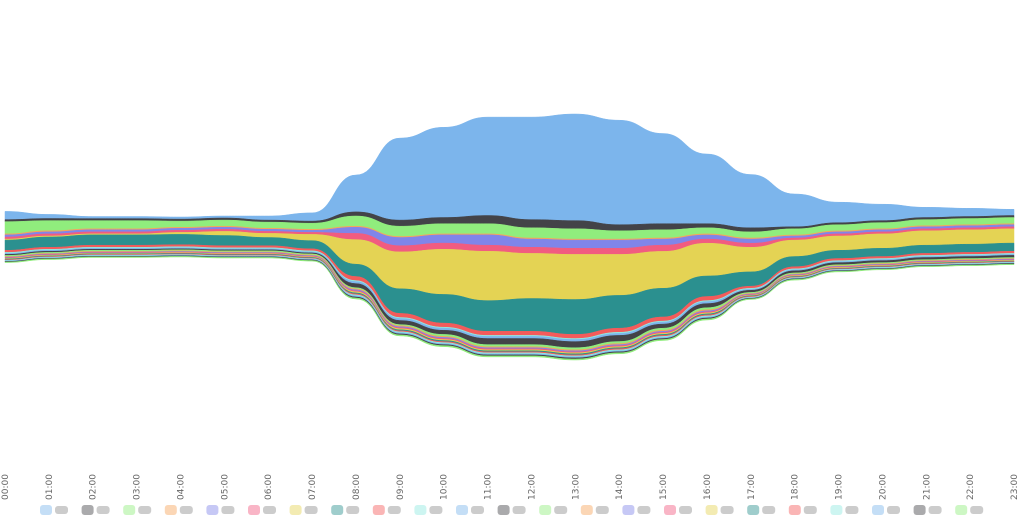 Image resolution: width=1023 pixels, height=521 pixels. What do you see at coordinates (708, 487) in the screenshot?
I see `x-tick-label: 16:00` at bounding box center [708, 487].